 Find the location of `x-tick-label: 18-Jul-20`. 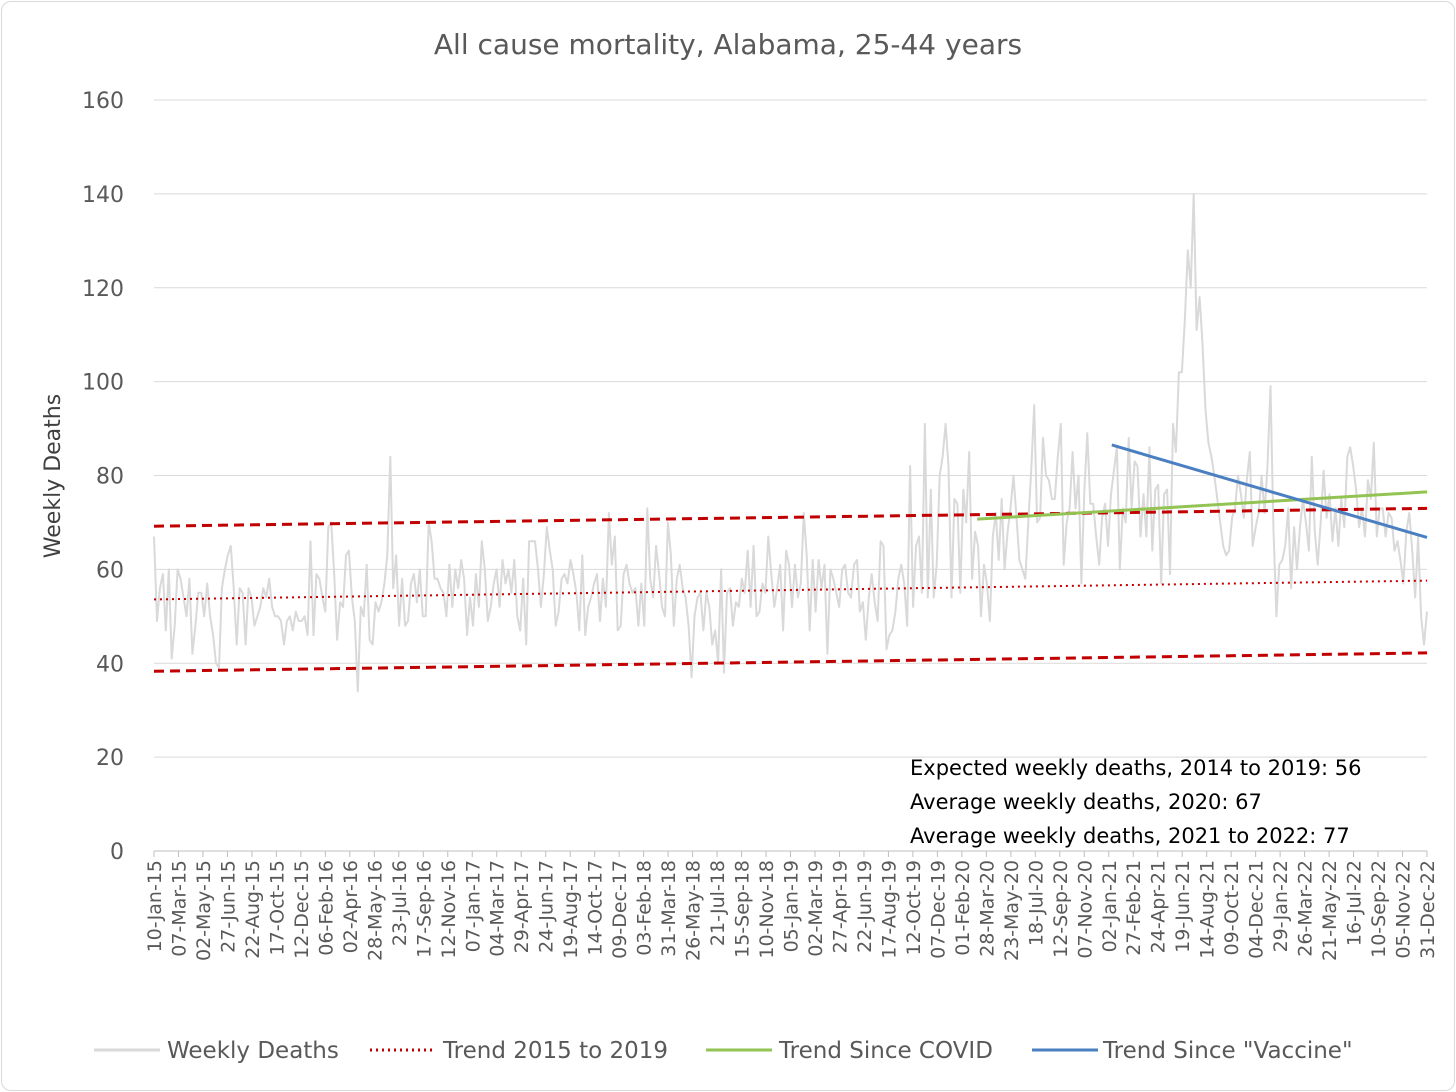

x-tick-label: 18-Jul-20 is located at coordinates (1036, 903).